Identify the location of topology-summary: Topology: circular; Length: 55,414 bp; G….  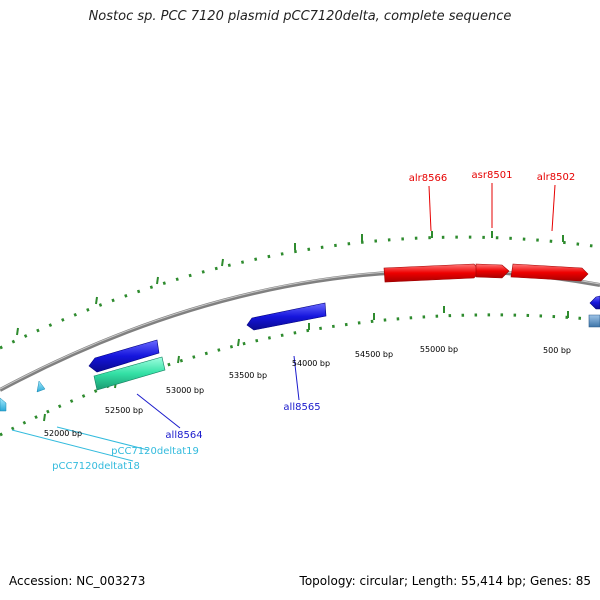
(445, 581).